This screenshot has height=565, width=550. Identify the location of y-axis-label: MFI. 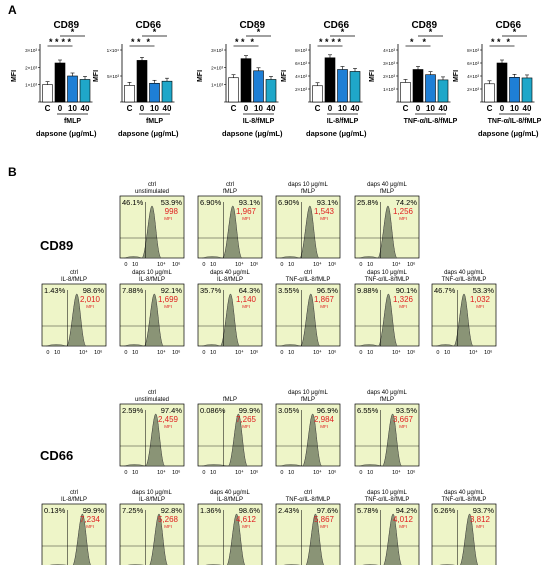
(14, 76).